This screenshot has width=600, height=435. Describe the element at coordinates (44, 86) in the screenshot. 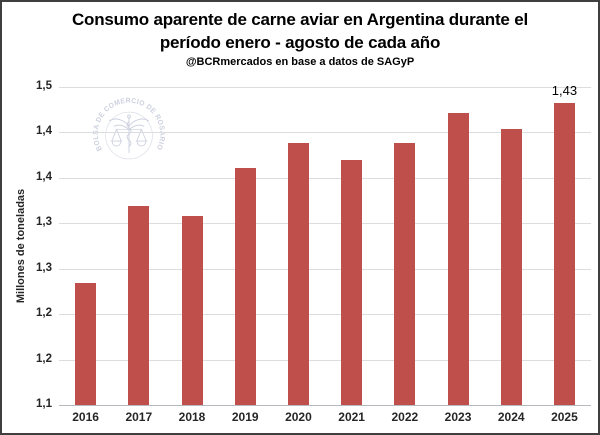

I see `y-tick-label: 1,5` at that location.